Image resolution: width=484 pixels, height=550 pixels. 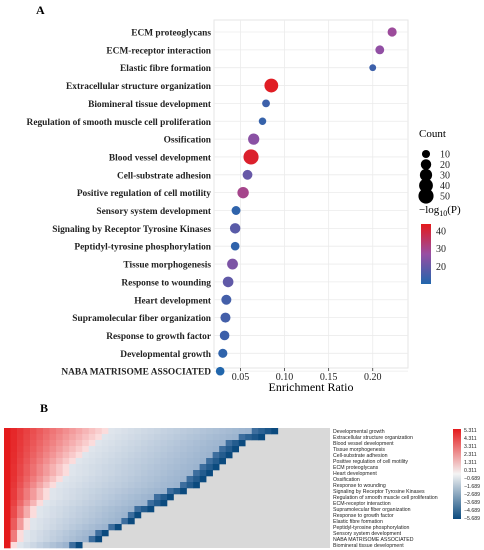 What do you see at coordinates (329, 377) in the screenshot?
I see `x-tick-label: 0.15` at bounding box center [329, 377].